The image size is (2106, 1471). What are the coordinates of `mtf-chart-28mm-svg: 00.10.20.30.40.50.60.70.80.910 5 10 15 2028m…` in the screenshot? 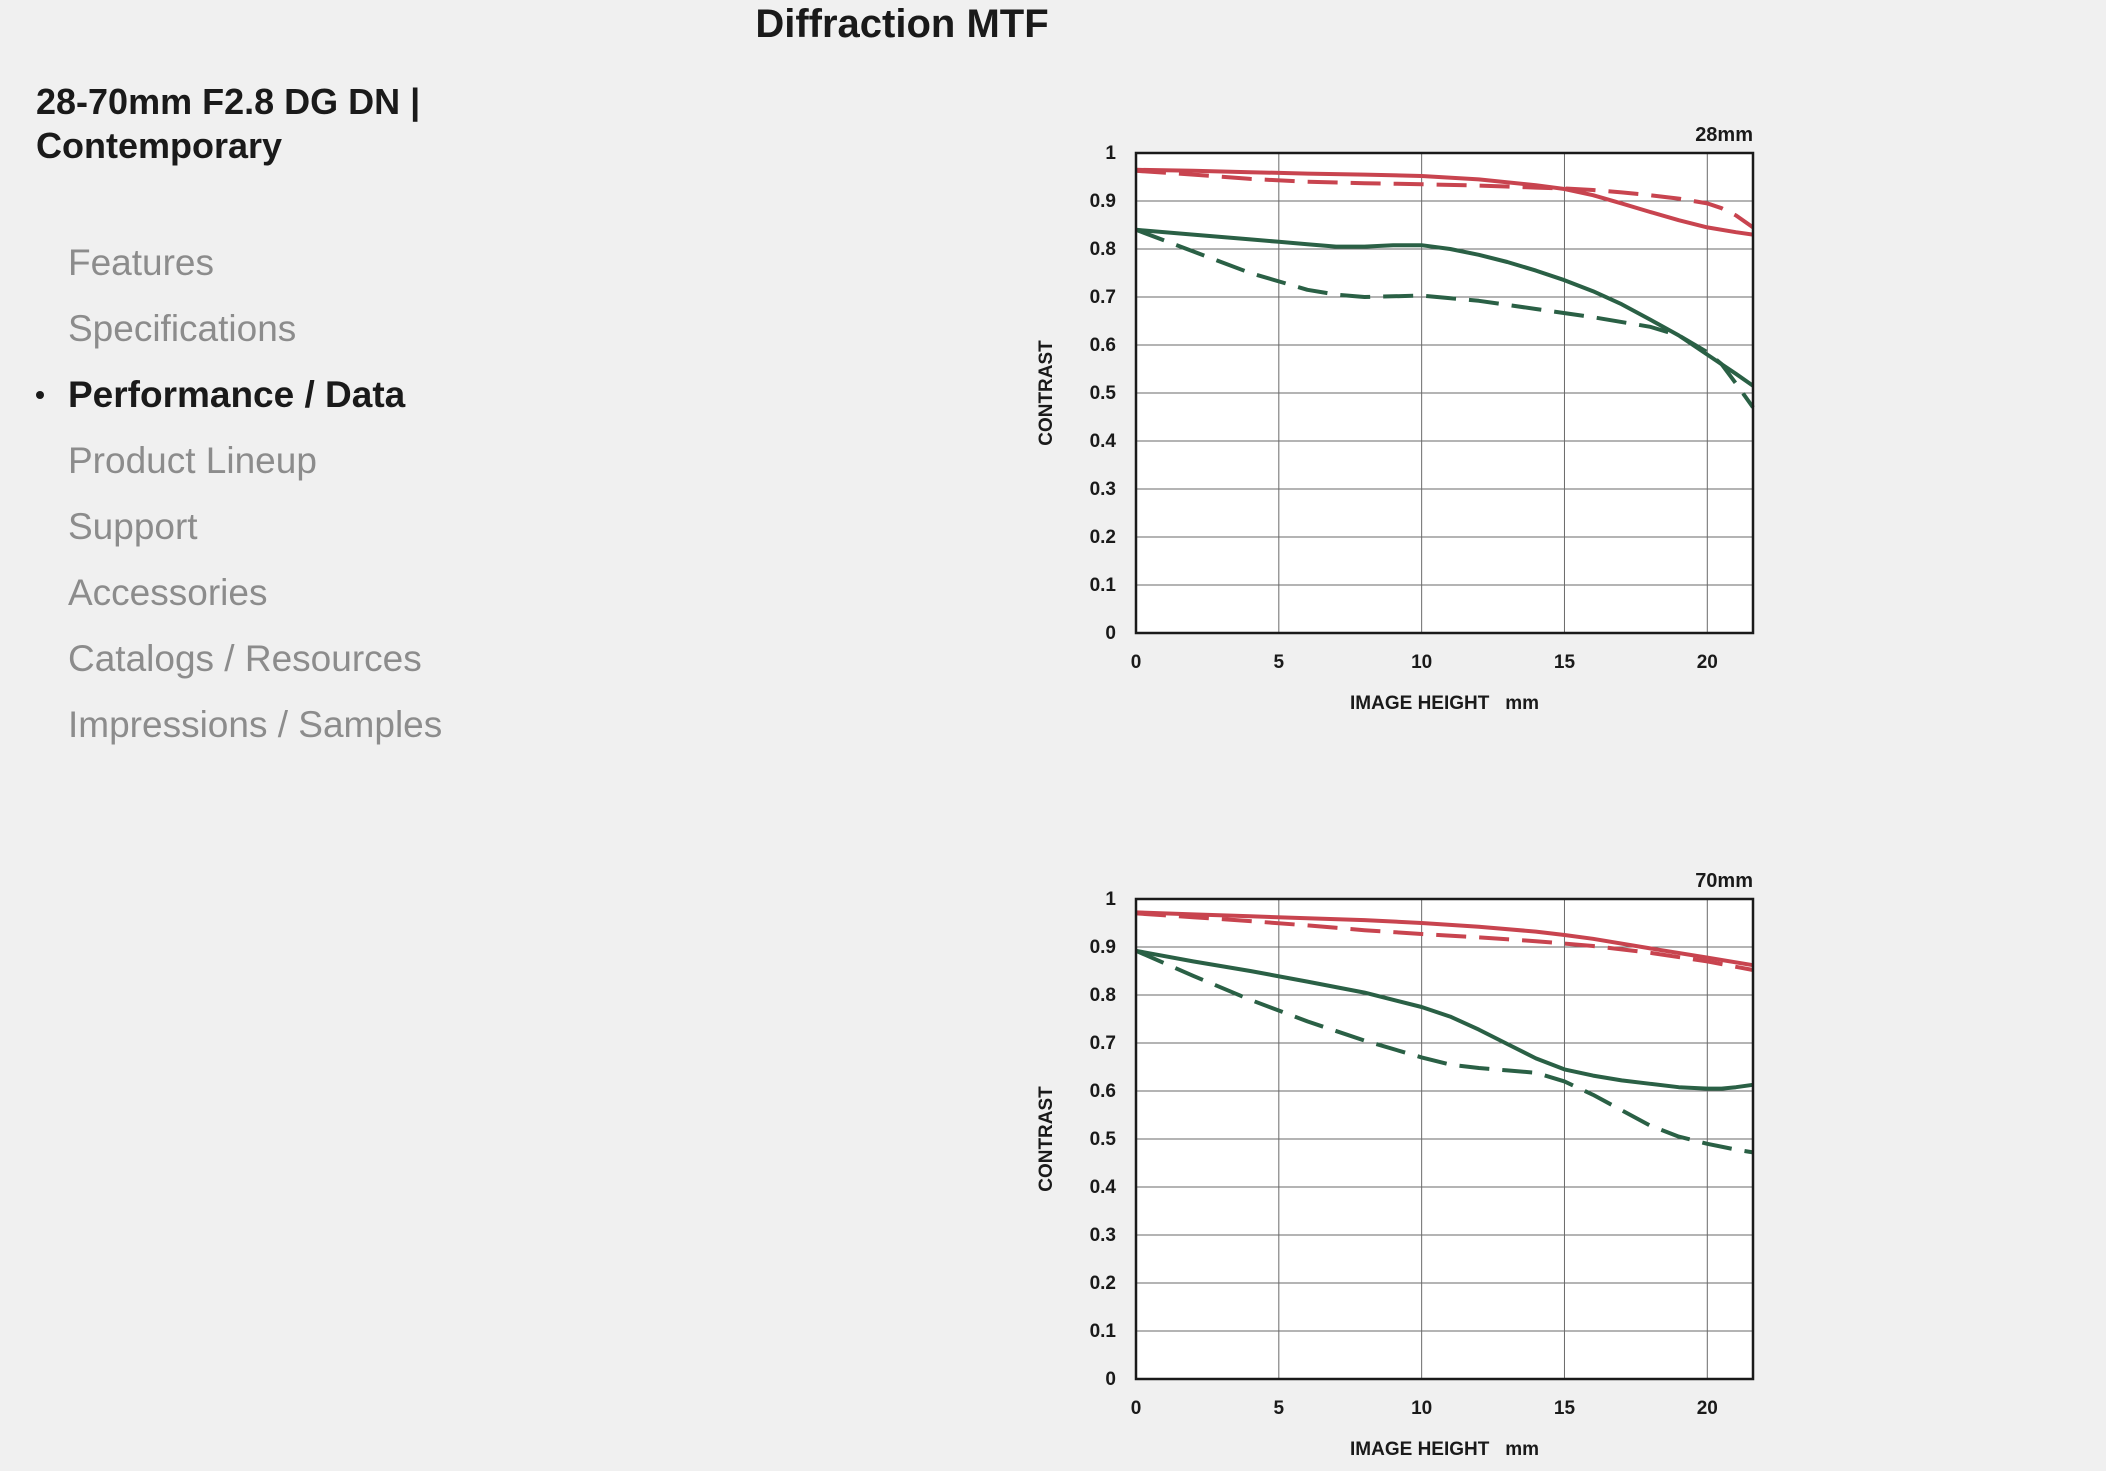 It's located at (1395, 419).